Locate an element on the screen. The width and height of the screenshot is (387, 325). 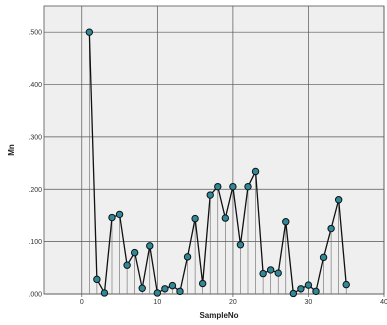
x-tick-label: 30 is located at coordinates (309, 302).